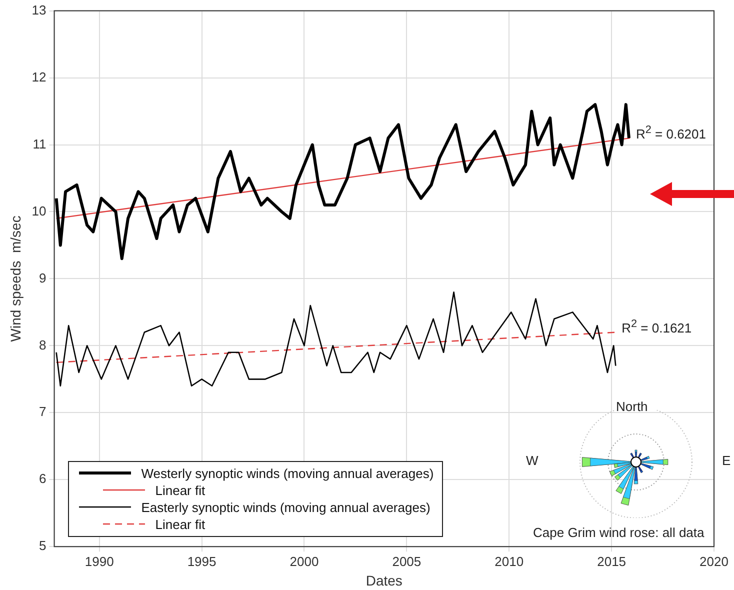 Image resolution: width=734 pixels, height=590 pixels. What do you see at coordinates (384, 580) in the screenshot?
I see `x-axis-title: Dates` at bounding box center [384, 580].